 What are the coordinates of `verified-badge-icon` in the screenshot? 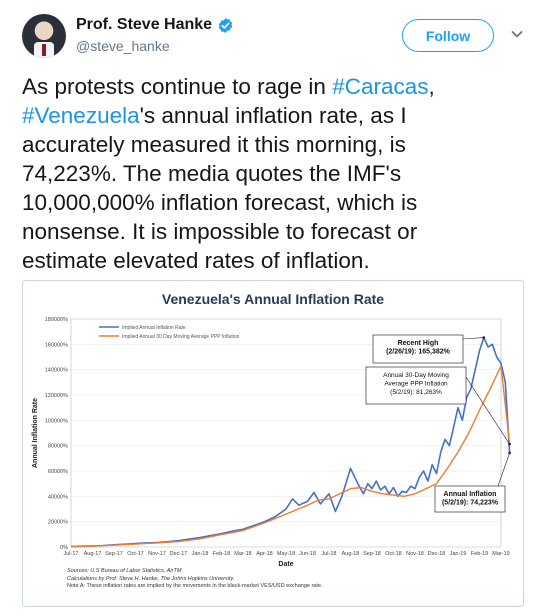 It's located at (225, 25).